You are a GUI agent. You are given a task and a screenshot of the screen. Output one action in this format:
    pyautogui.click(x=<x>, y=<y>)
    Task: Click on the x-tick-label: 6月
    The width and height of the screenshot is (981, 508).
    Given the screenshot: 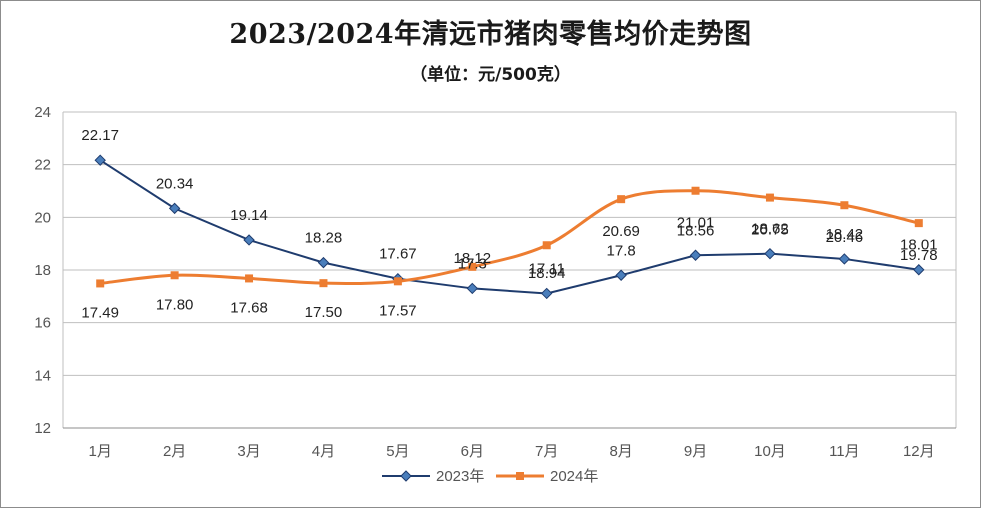 What is the action you would take?
    pyautogui.click(x=472, y=451)
    